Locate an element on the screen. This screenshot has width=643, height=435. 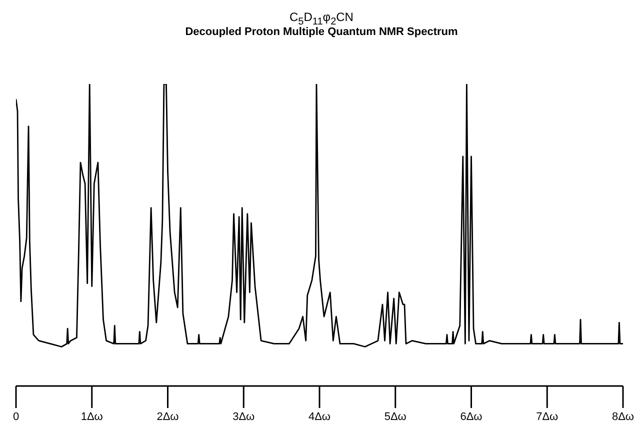
x-tick-label: 8Δω is located at coordinates (623, 417).